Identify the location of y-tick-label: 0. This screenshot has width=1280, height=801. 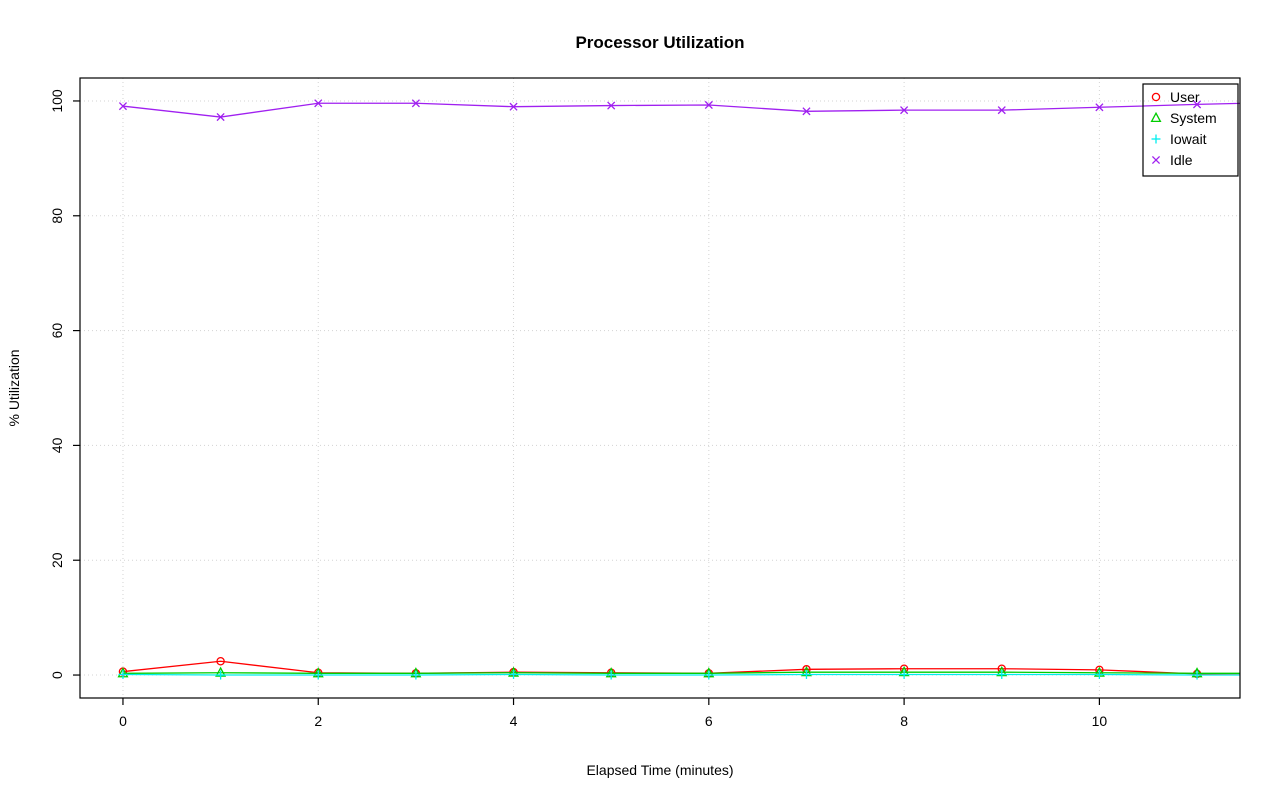
(57, 675).